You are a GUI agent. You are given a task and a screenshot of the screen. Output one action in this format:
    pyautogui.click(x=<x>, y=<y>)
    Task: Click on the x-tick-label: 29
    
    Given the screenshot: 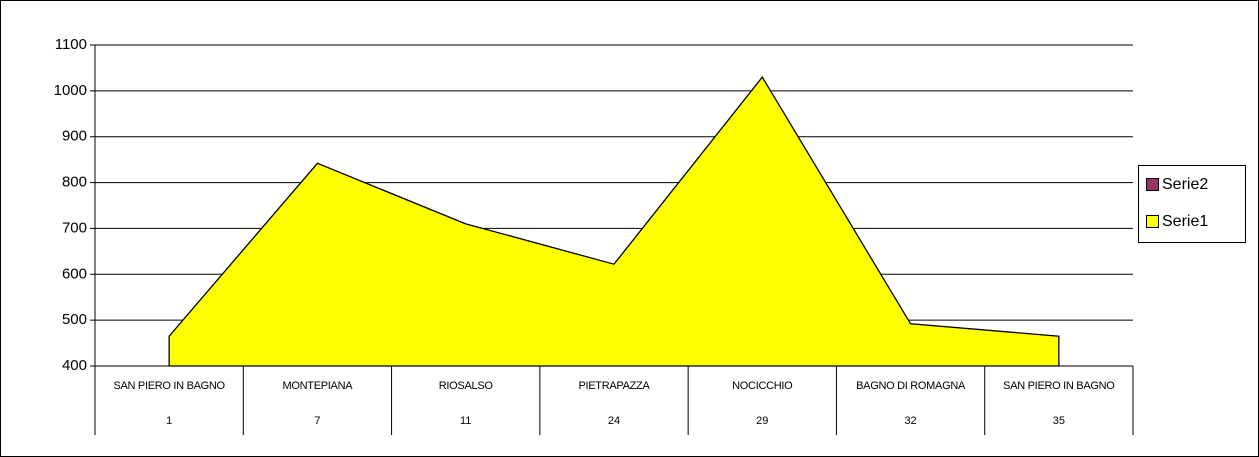 What is the action you would take?
    pyautogui.click(x=762, y=421)
    